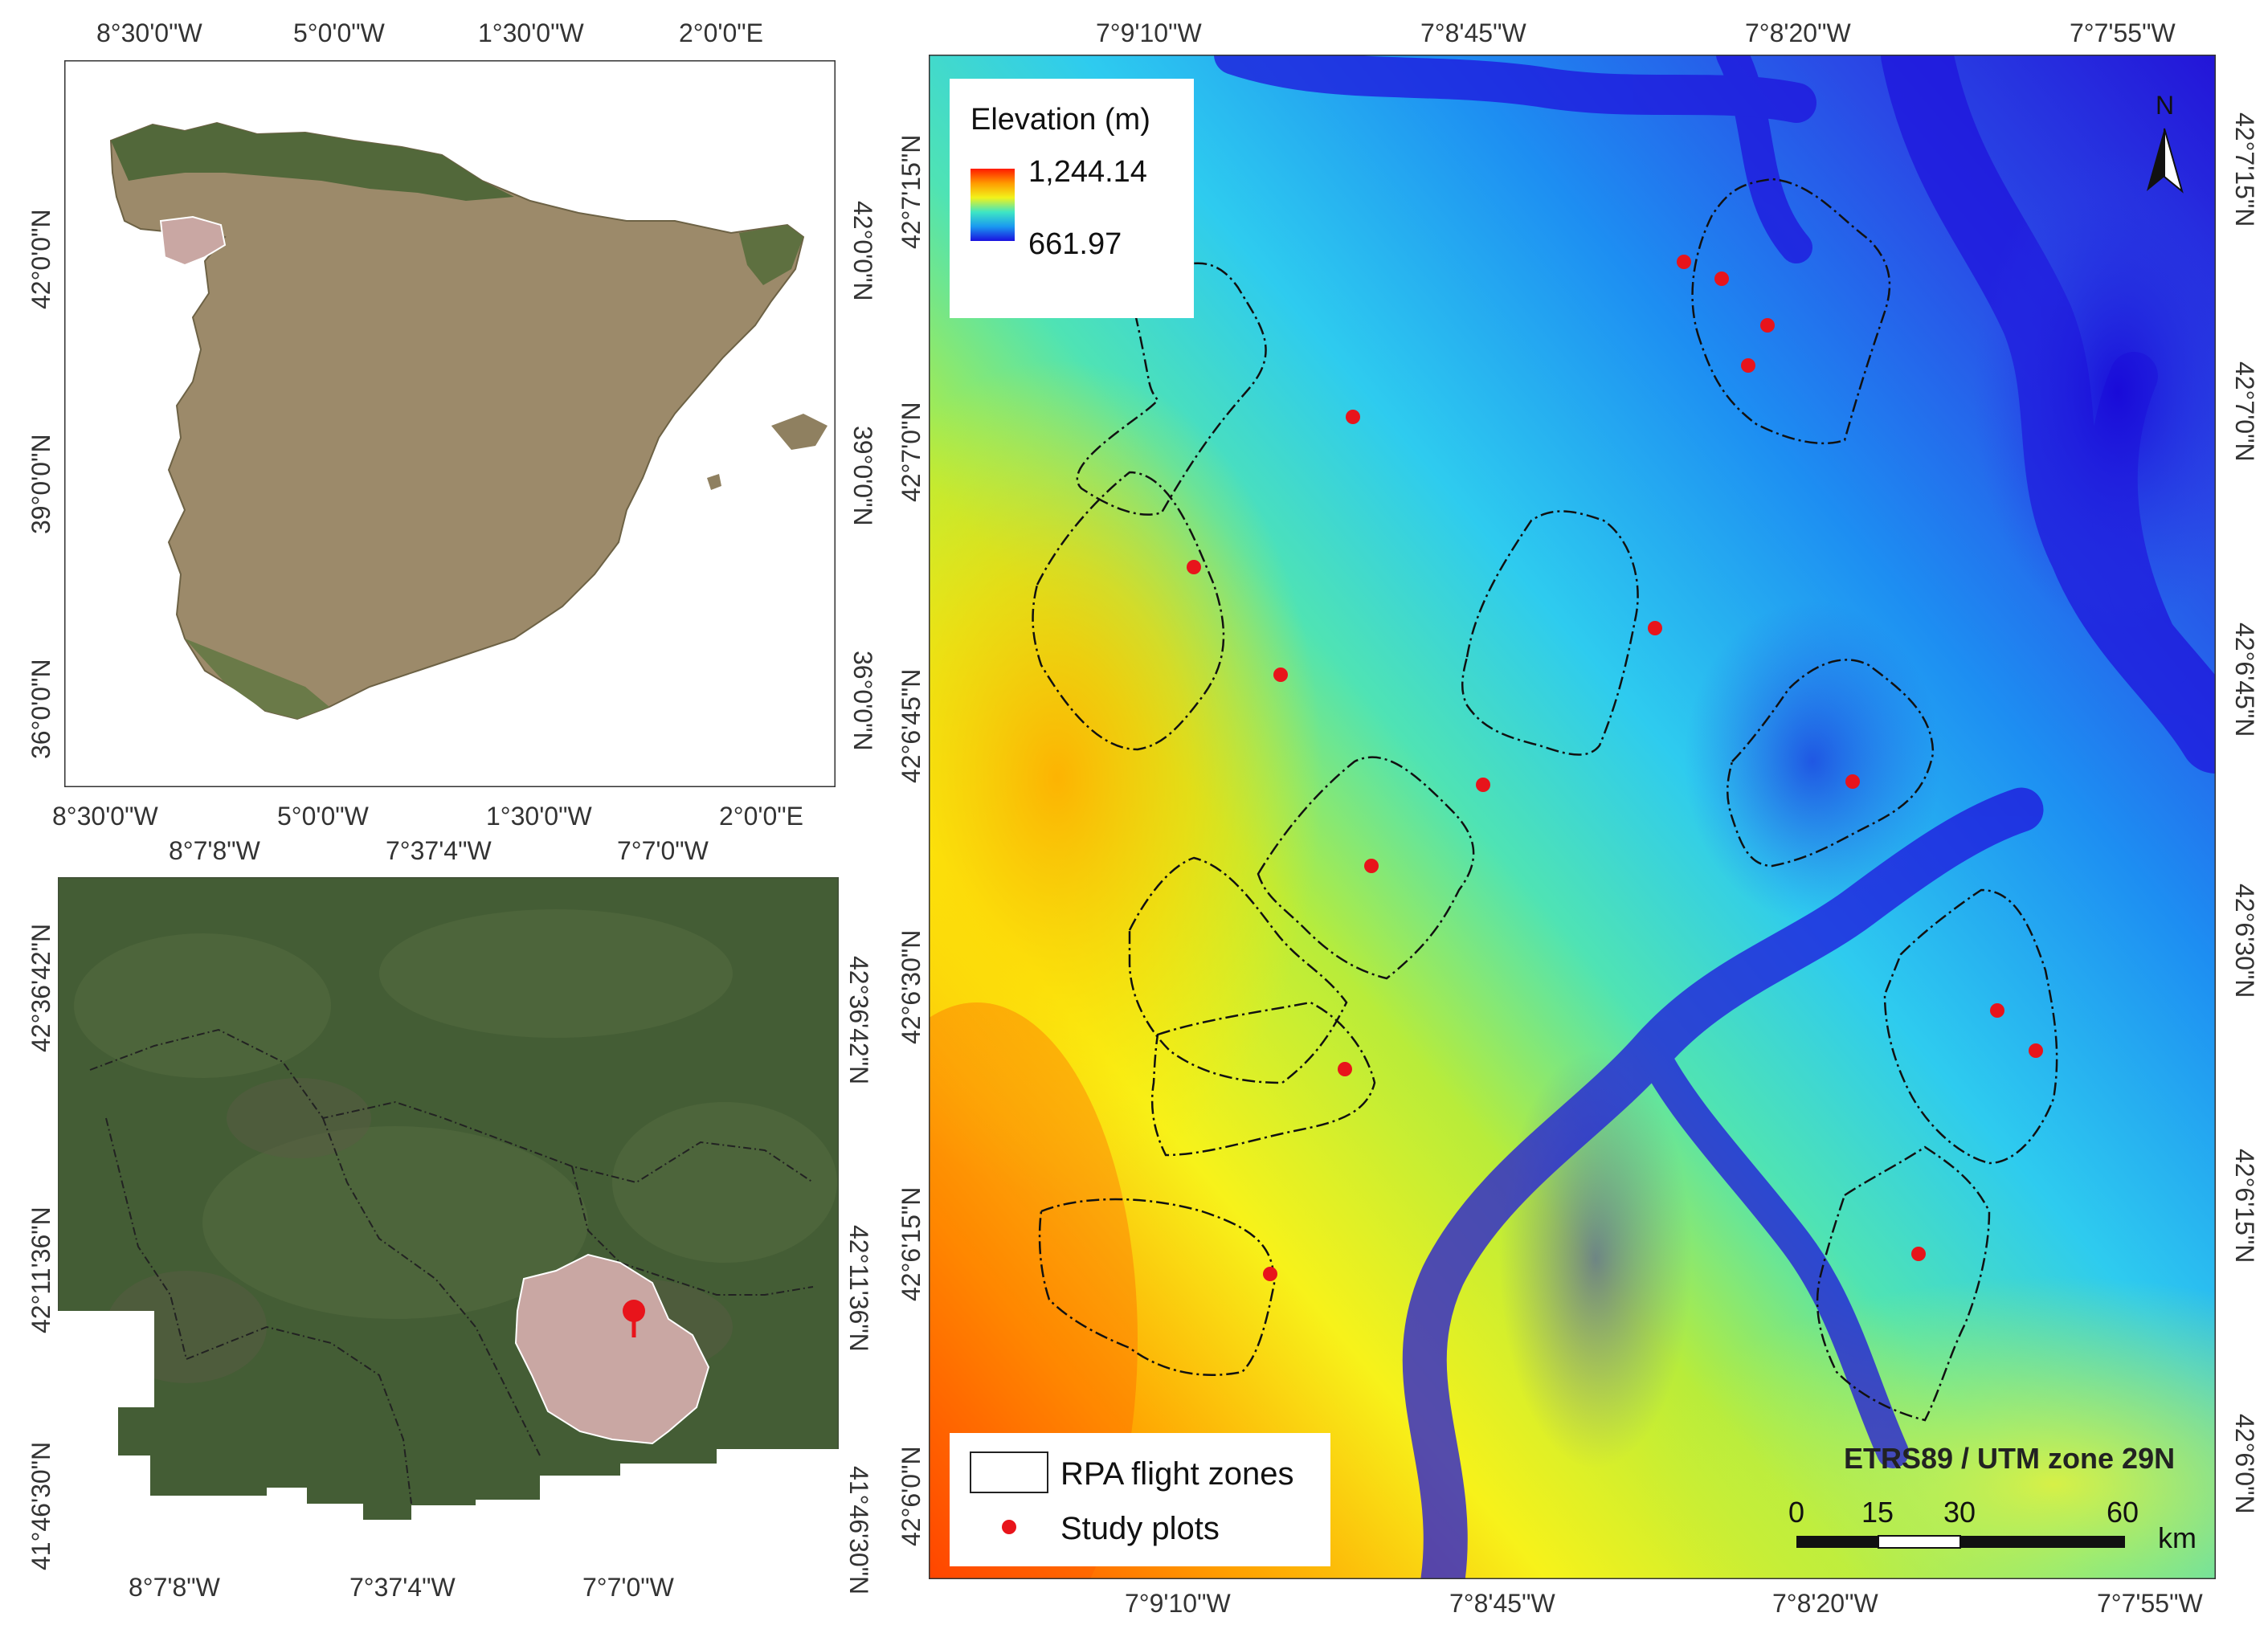  I want to click on spain-right-tick: 39°0'0"N, so click(863, 476).